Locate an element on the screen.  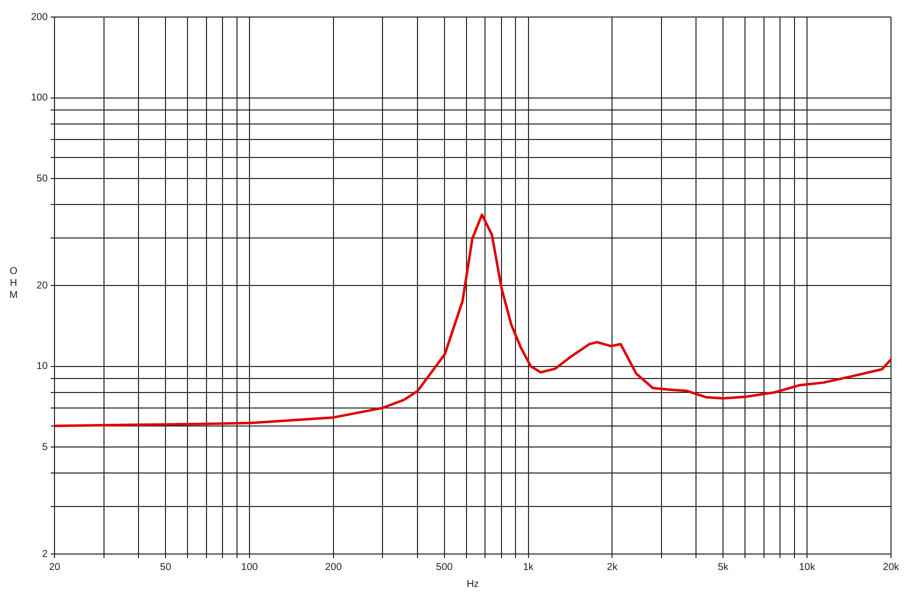
x-tick-label: 100 is located at coordinates (249, 567).